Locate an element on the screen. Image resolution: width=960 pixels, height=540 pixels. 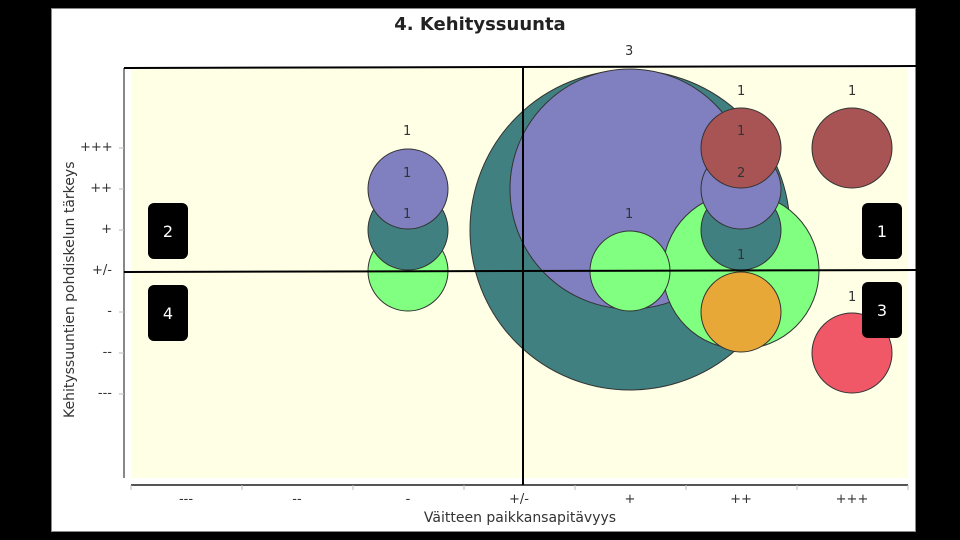
x-tick: +/- is located at coordinates (519, 499).